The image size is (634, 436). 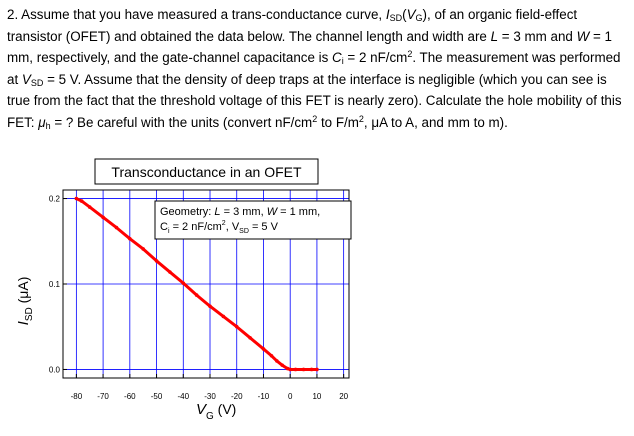 What do you see at coordinates (26, 79) in the screenshot?
I see `vsd-symbol: V` at bounding box center [26, 79].